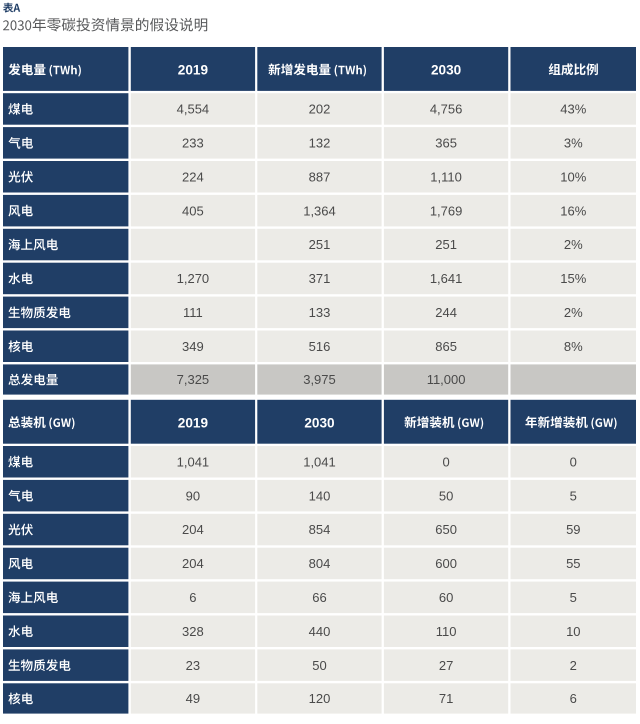  Describe the element at coordinates (193, 210) in the screenshot. I see `svg-text: 405` at that location.